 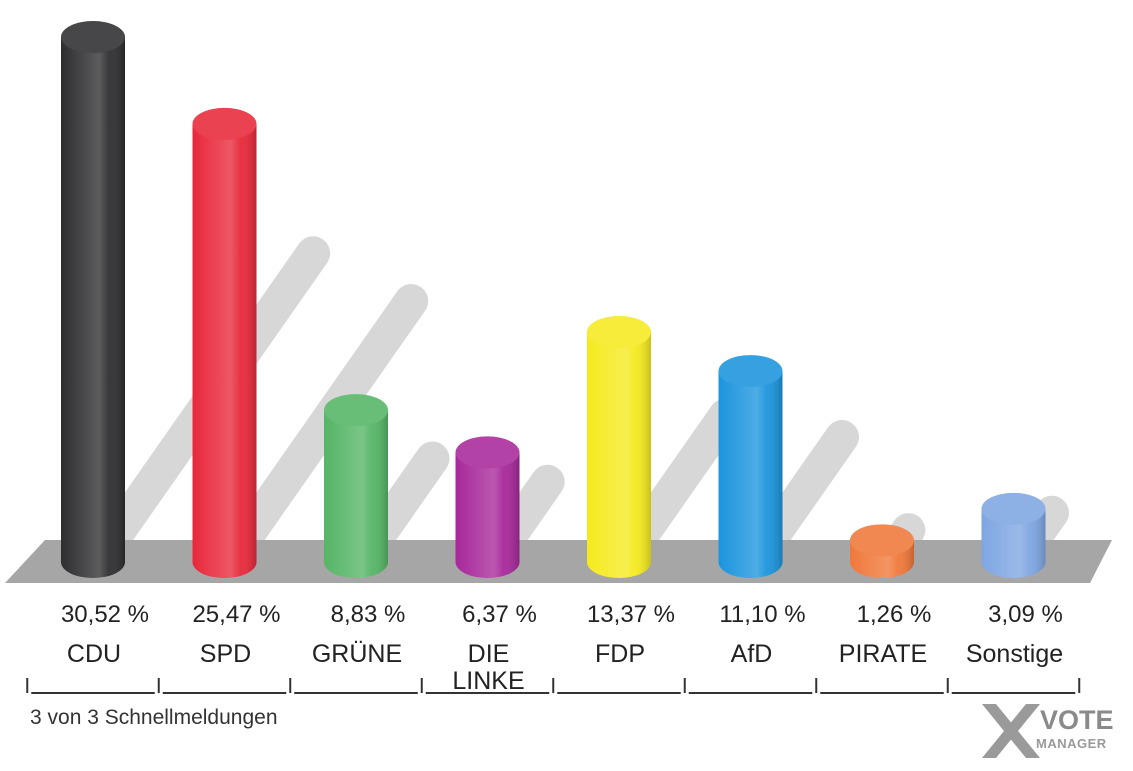 I want to click on value-label: 25,47 %, so click(x=236, y=614).